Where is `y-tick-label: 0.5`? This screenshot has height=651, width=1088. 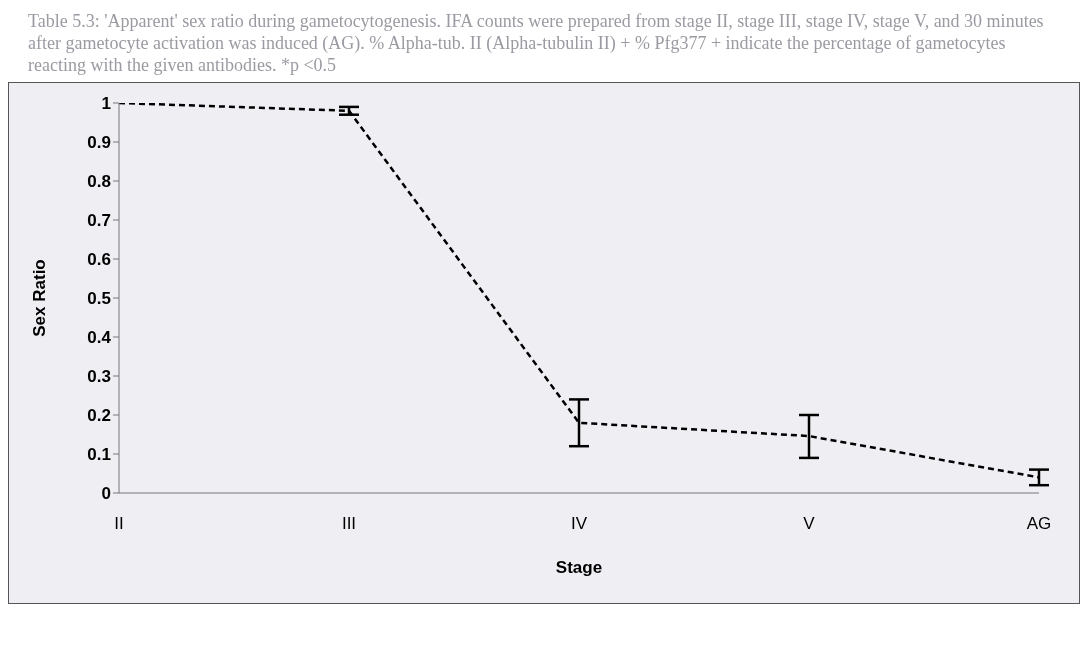
y-tick-label: 0.5 is located at coordinates (99, 299).